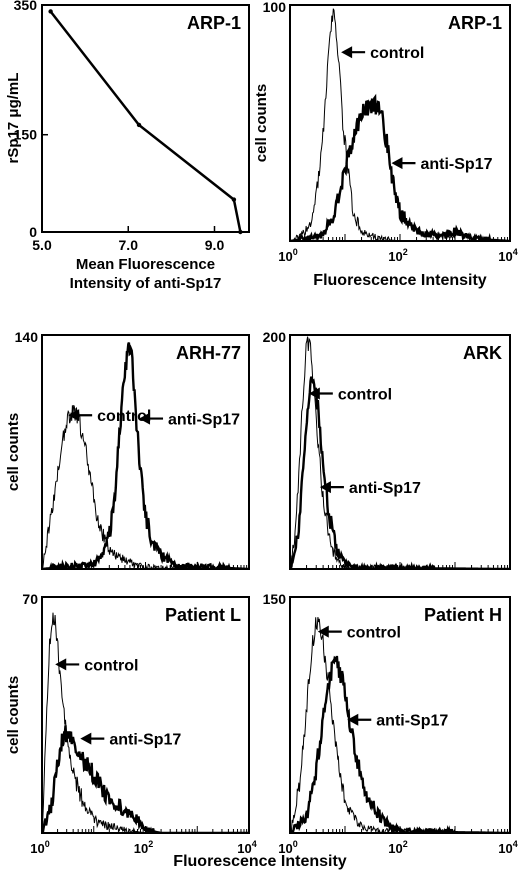 This screenshot has width=520, height=877. Describe the element at coordinates (42, 245) in the screenshot. I see `panel-1-x-tick-label: 5.0` at that location.